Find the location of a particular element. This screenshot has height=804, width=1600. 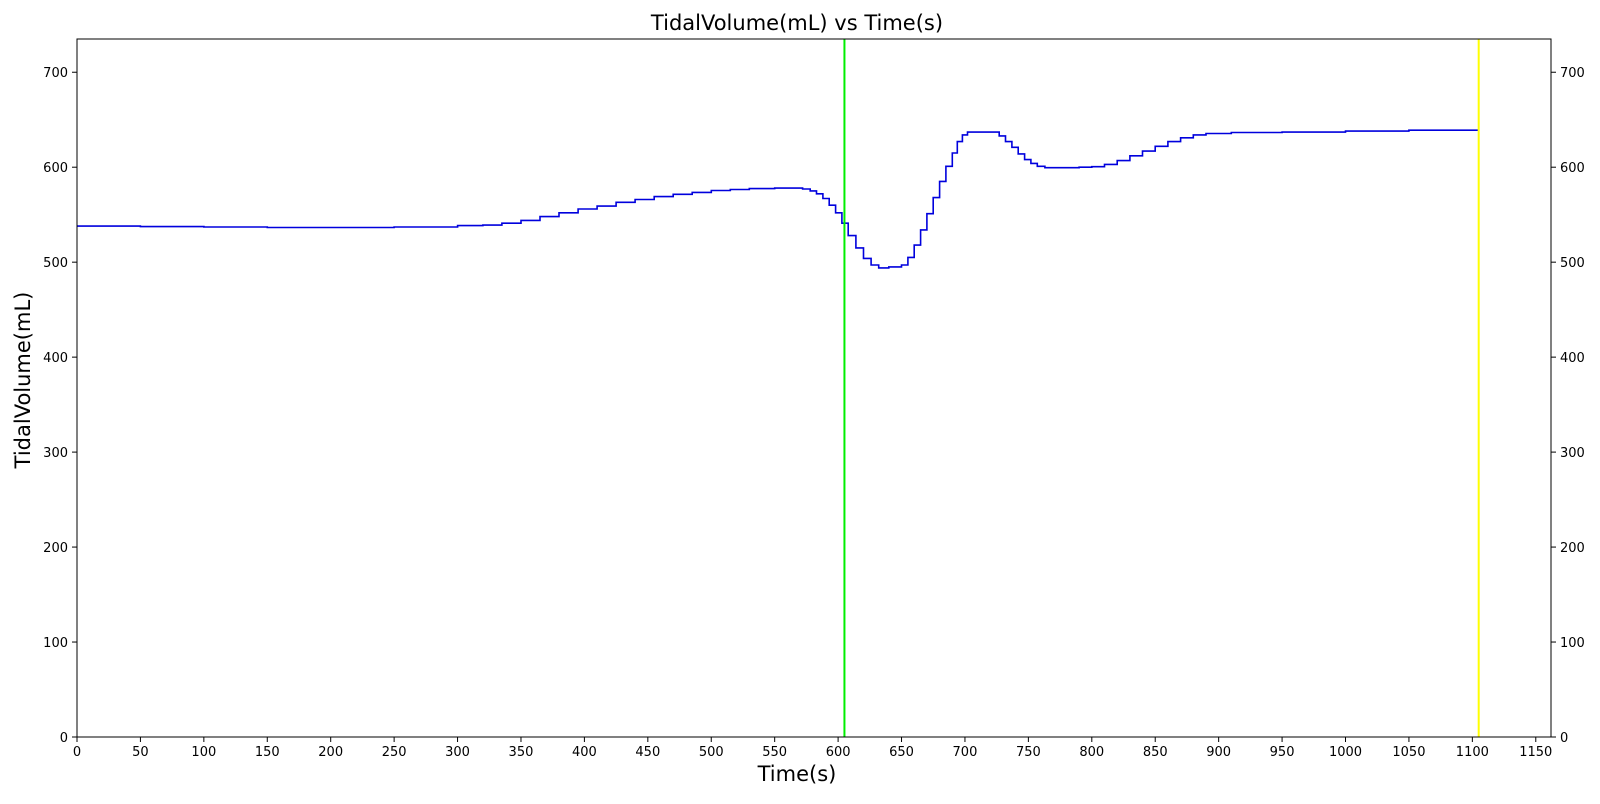

x-tick-label: 300 is located at coordinates (457, 752).